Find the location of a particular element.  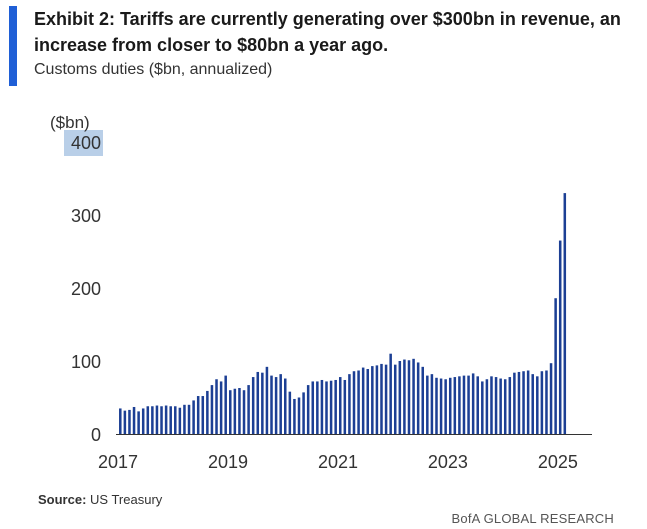

y-tick-label: 300 is located at coordinates (86, 216).